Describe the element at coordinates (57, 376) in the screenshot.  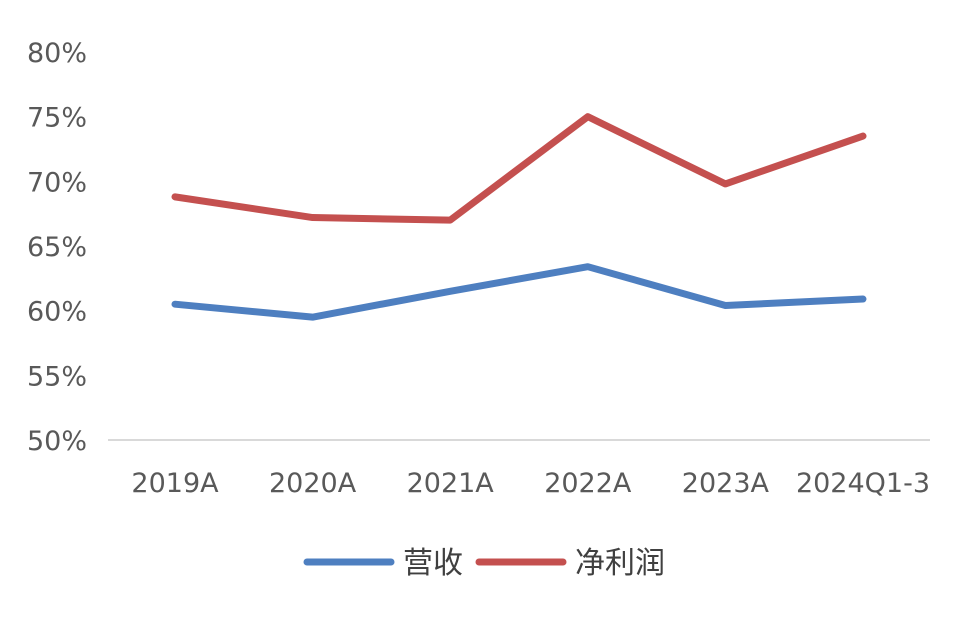
I see `y-tick-label: 55%` at that location.